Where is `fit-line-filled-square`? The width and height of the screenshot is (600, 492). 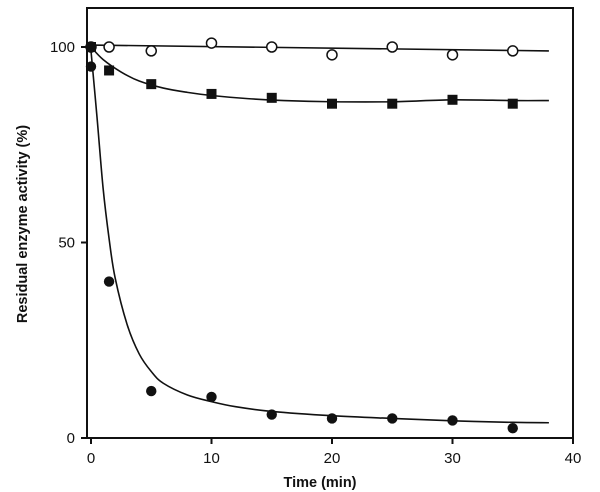 fit-line-filled-square is located at coordinates (319, 74).